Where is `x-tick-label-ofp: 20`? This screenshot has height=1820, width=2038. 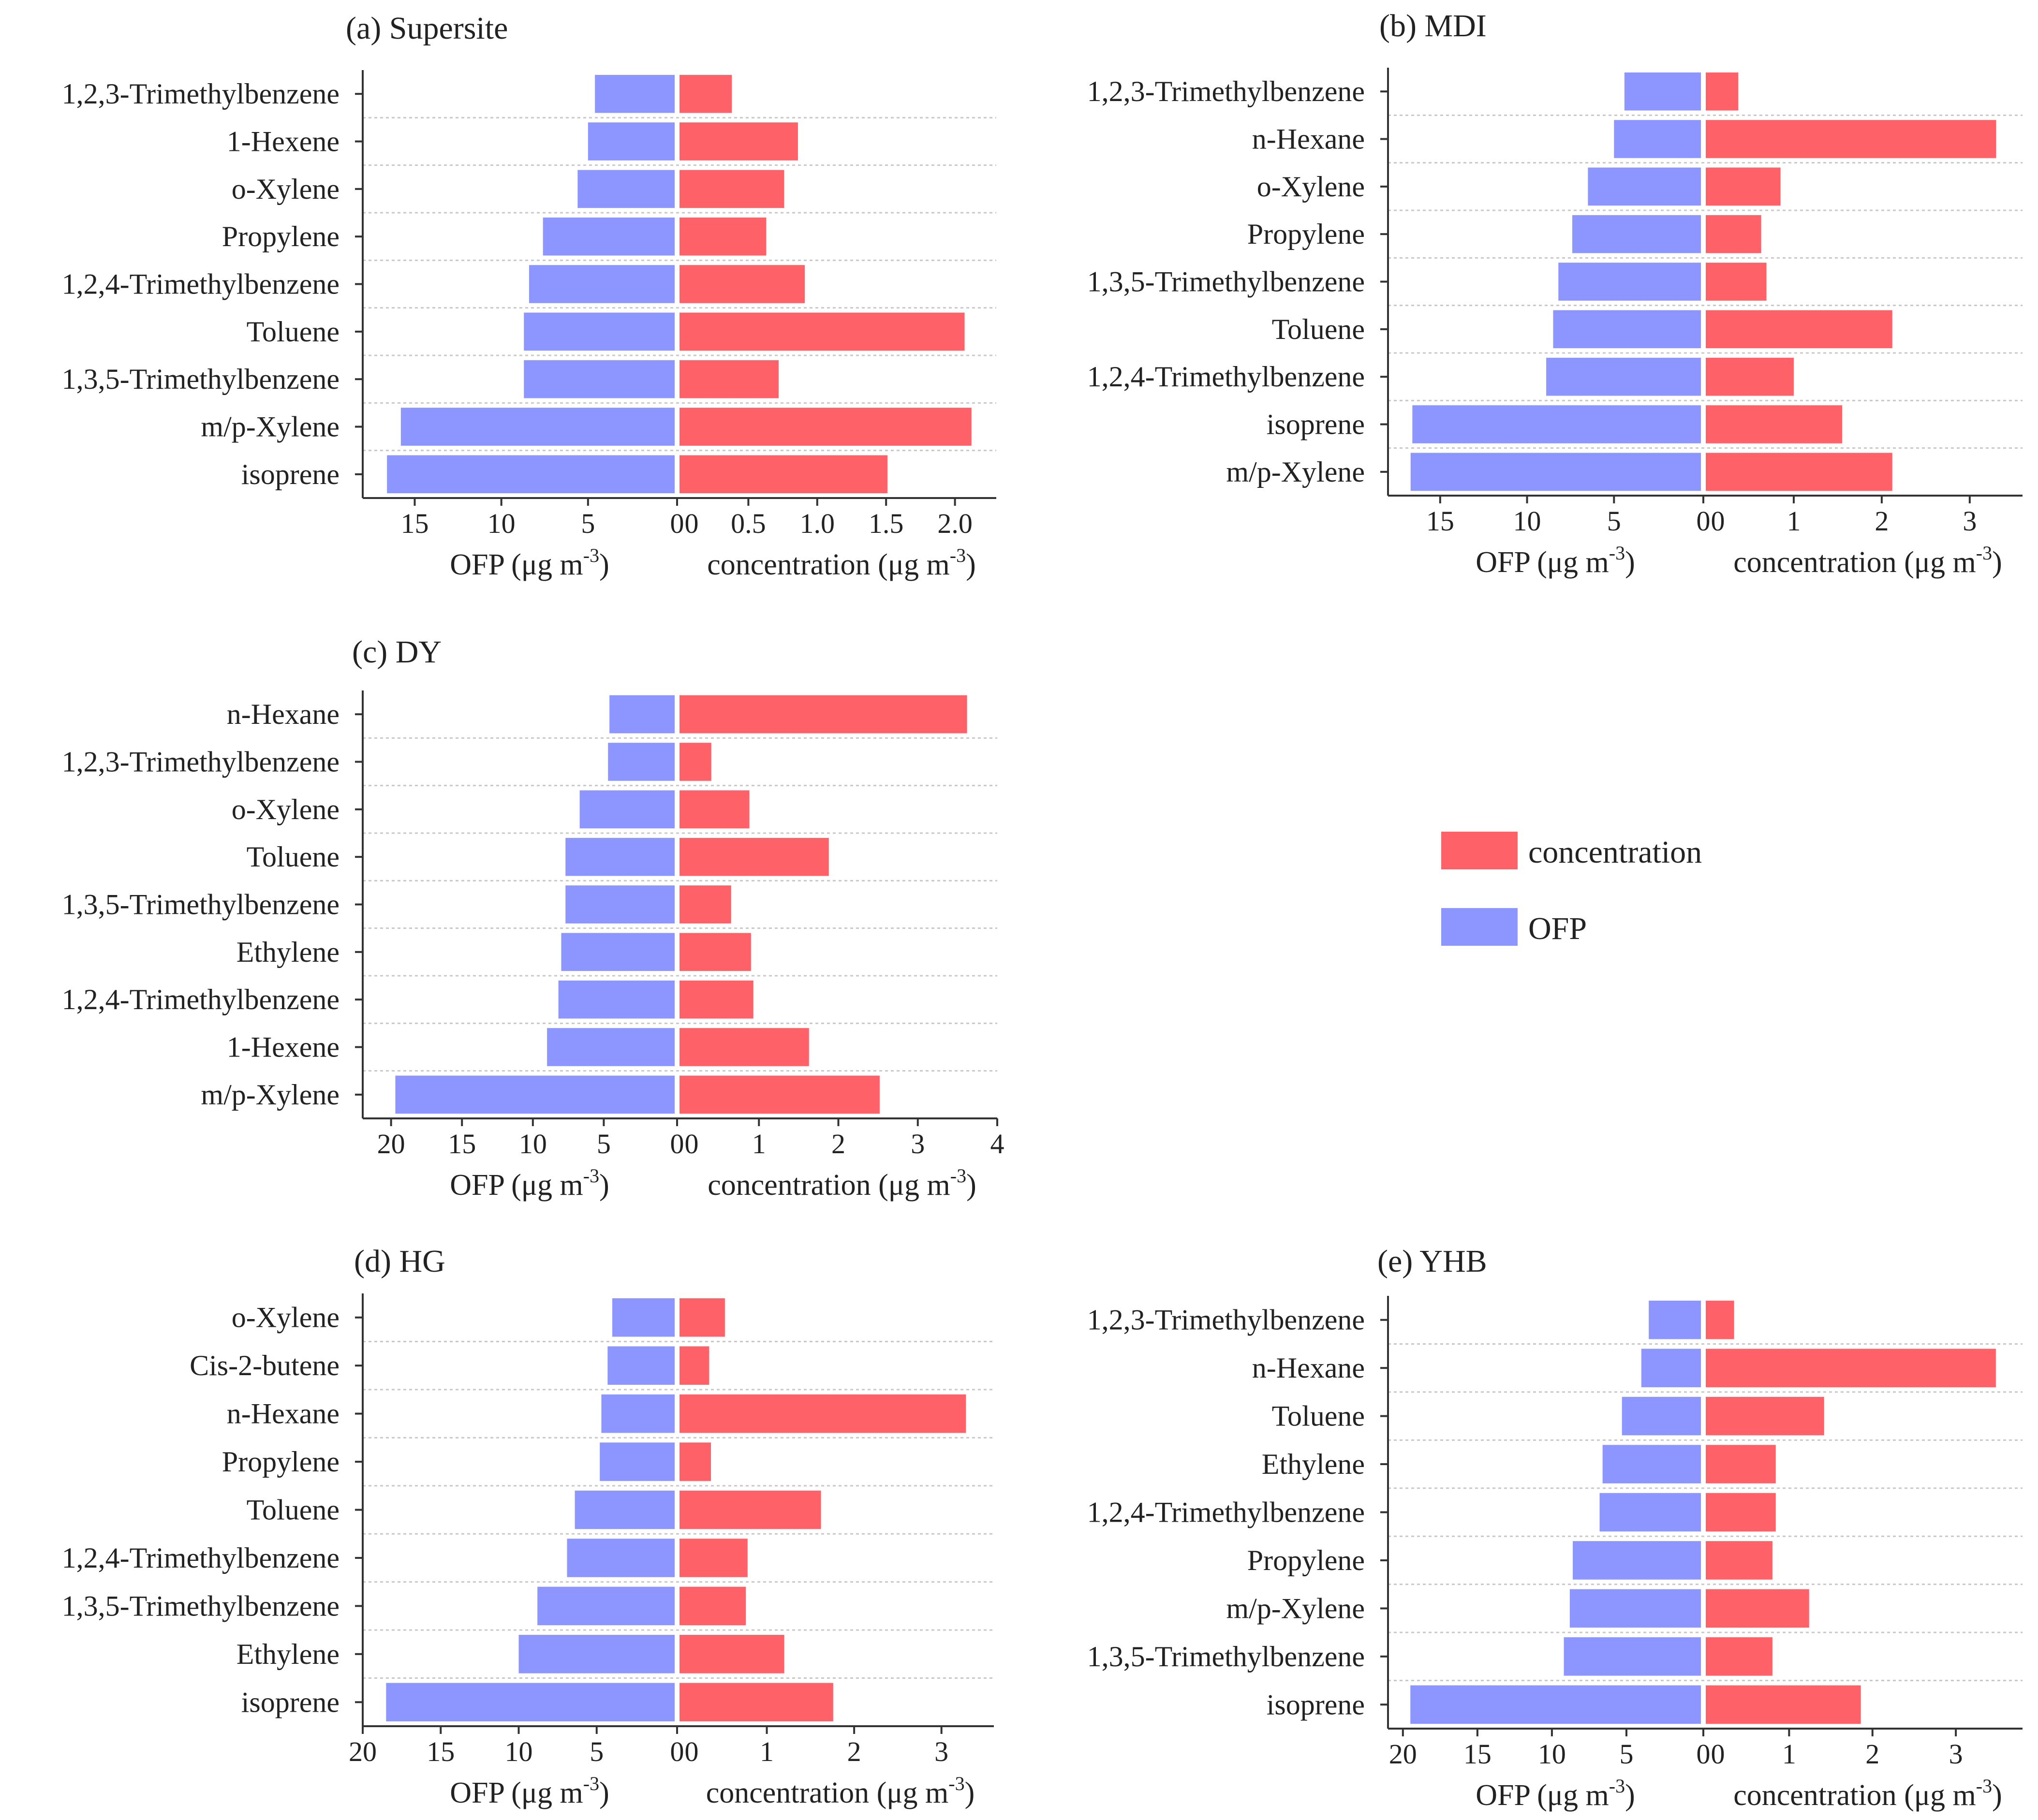 x-tick-label-ofp: 20 is located at coordinates (391, 1144).